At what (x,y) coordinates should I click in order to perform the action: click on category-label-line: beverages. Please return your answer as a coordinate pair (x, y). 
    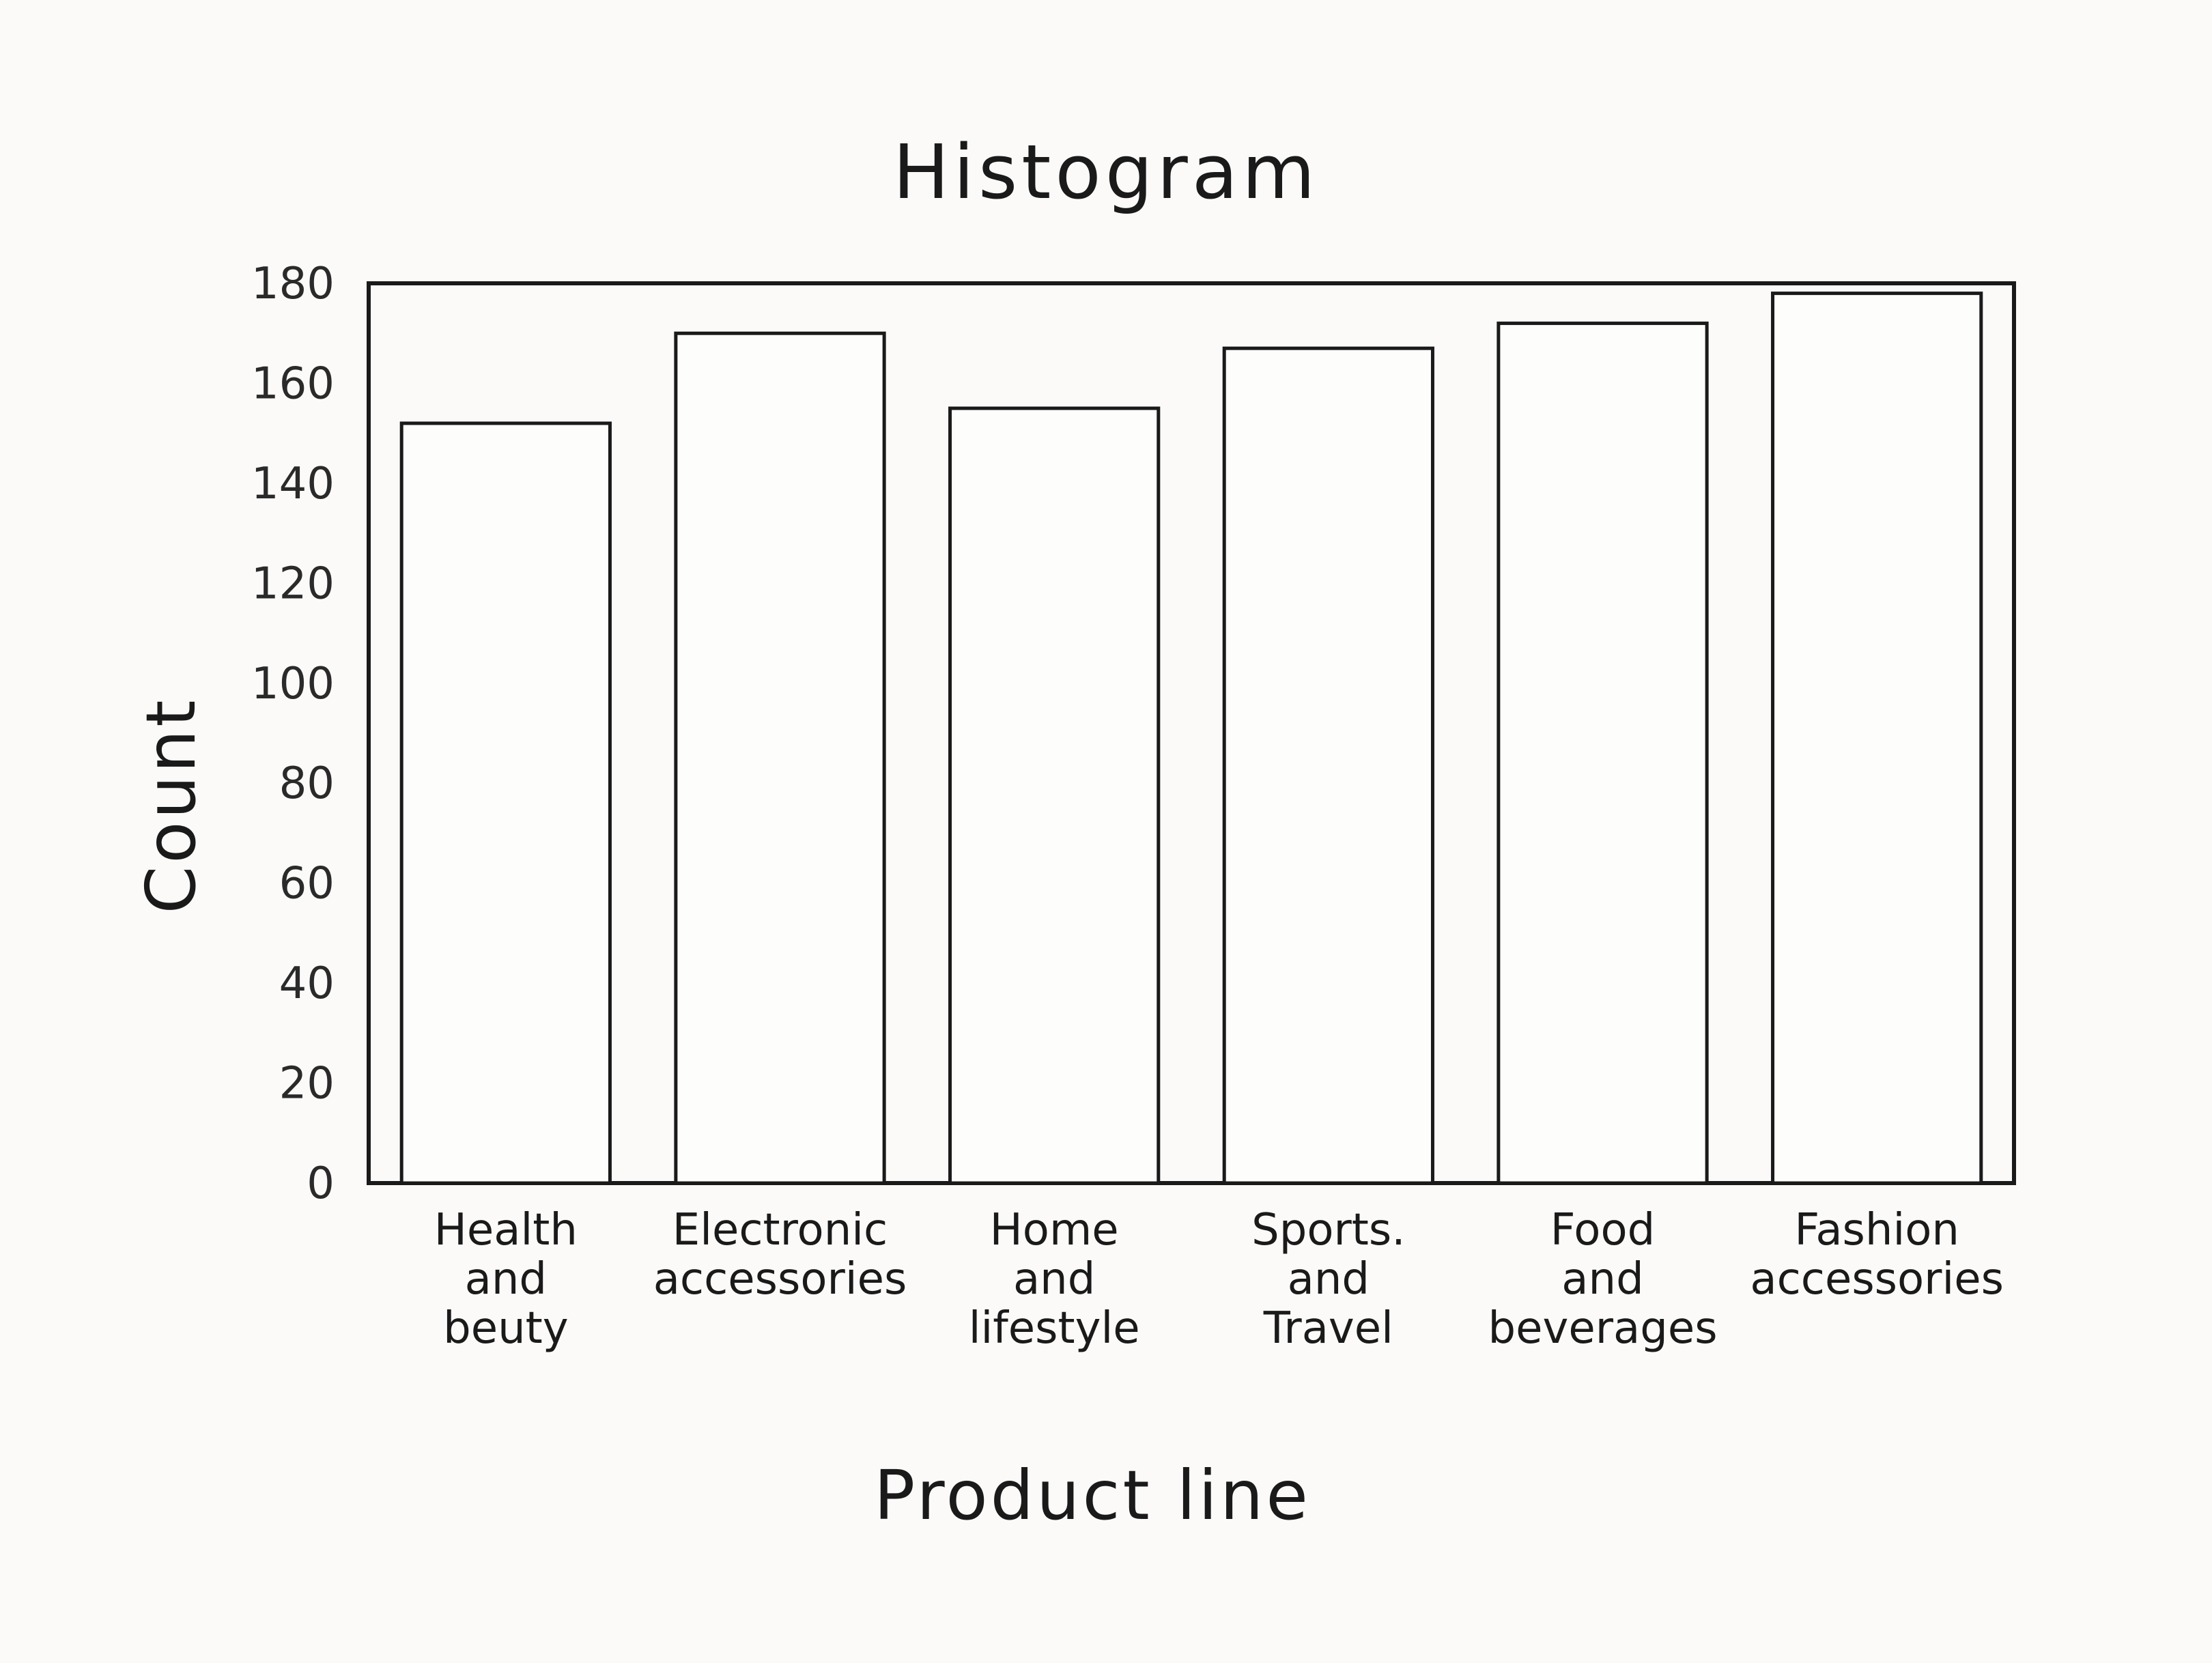
    Looking at the image, I should click on (1602, 1328).